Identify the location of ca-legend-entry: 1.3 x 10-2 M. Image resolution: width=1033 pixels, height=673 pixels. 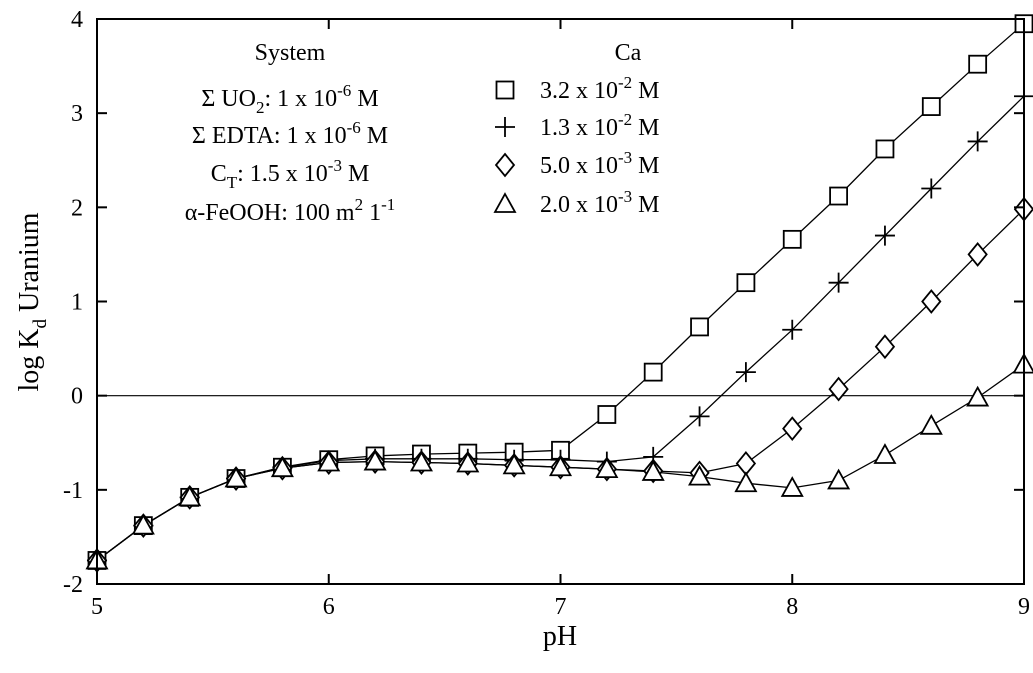
(577, 125).